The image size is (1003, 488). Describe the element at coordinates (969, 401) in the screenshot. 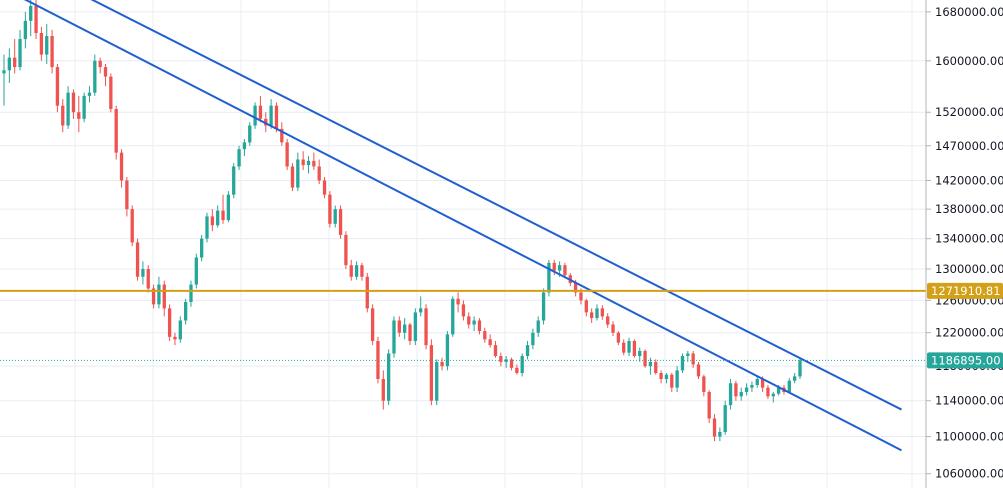

I see `y-tick-label: 1140000.00` at that location.